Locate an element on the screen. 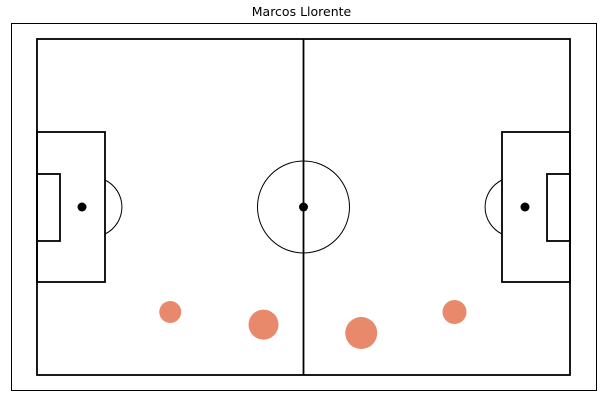  right-penalty-arc is located at coordinates (493, 207).